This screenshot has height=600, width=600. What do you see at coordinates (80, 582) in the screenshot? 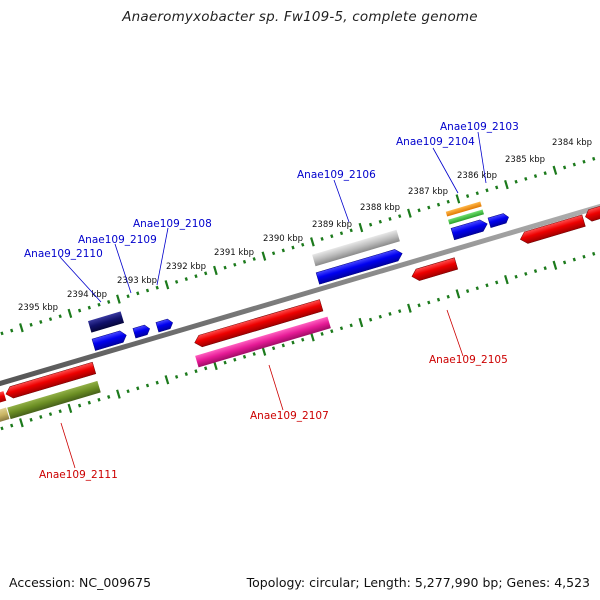
I see `accession-info: Accession: NC_009675` at bounding box center [80, 582].